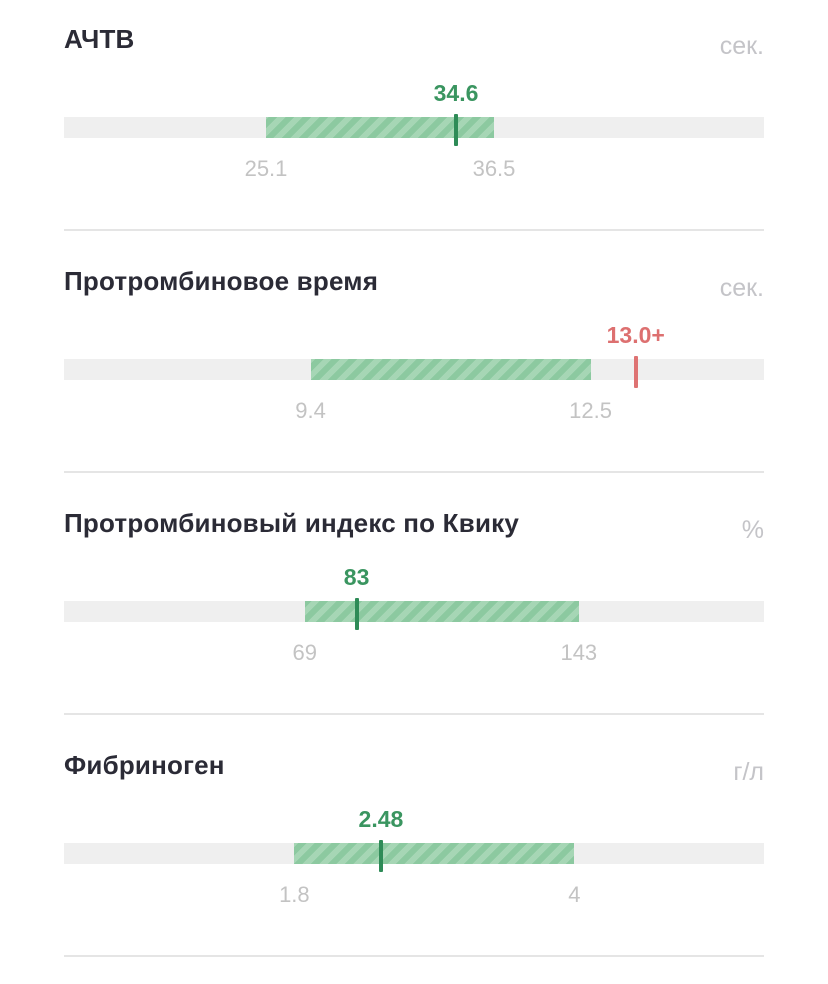  I want to click on reference-low-label: 25.1, so click(266, 168).